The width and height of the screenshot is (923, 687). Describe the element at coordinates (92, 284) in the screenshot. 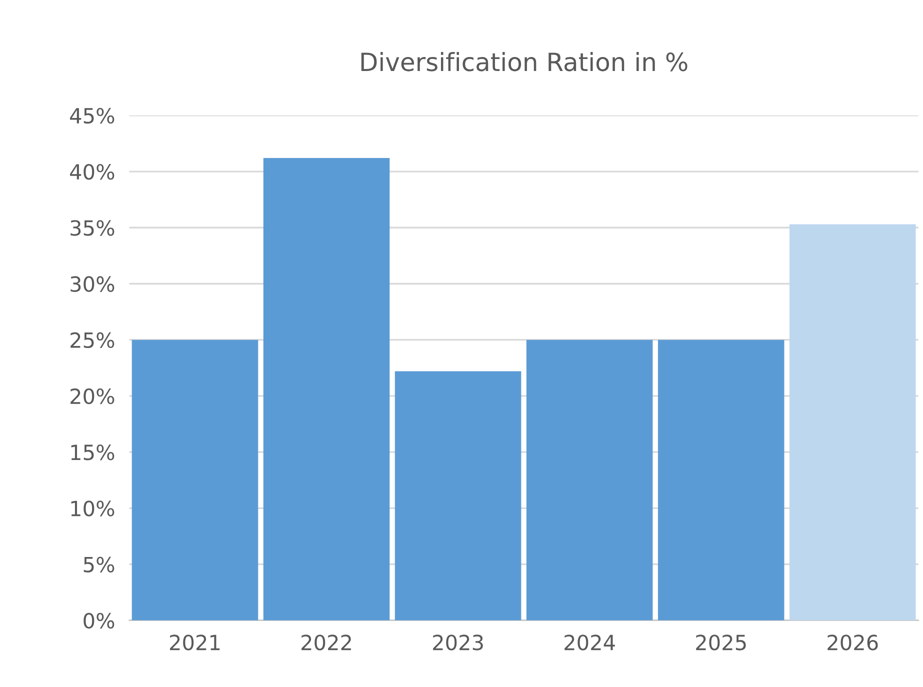

I see `y-tick-label: 30%` at that location.